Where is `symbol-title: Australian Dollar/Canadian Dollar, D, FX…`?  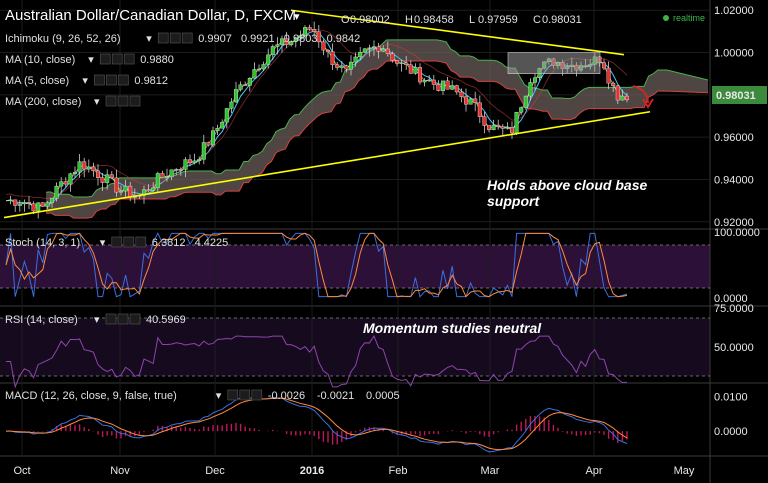
symbol-title: Australian Dollar/Canadian Dollar, D, FX… is located at coordinates (150, 15).